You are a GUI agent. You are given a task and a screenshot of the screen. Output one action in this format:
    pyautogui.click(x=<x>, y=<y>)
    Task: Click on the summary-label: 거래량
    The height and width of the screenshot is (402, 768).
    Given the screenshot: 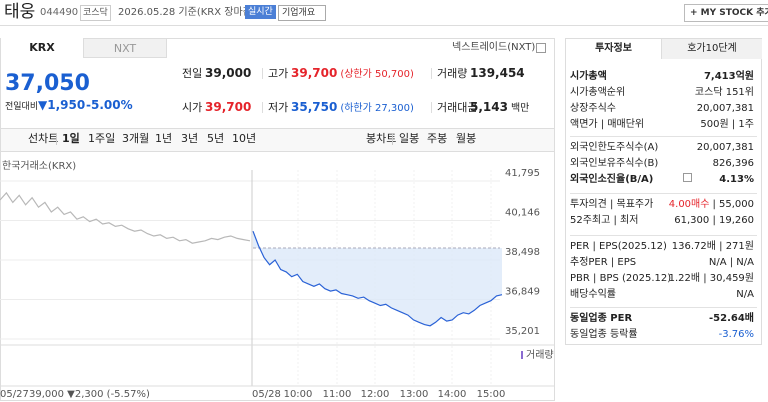 What is the action you would take?
    pyautogui.click(x=452, y=73)
    